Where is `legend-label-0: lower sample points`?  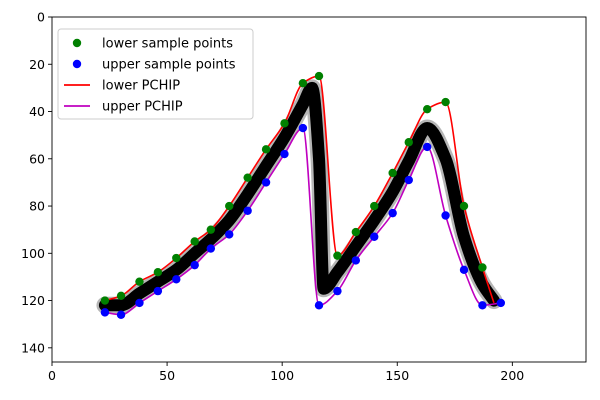 legend-label-0: lower sample points is located at coordinates (167, 44).